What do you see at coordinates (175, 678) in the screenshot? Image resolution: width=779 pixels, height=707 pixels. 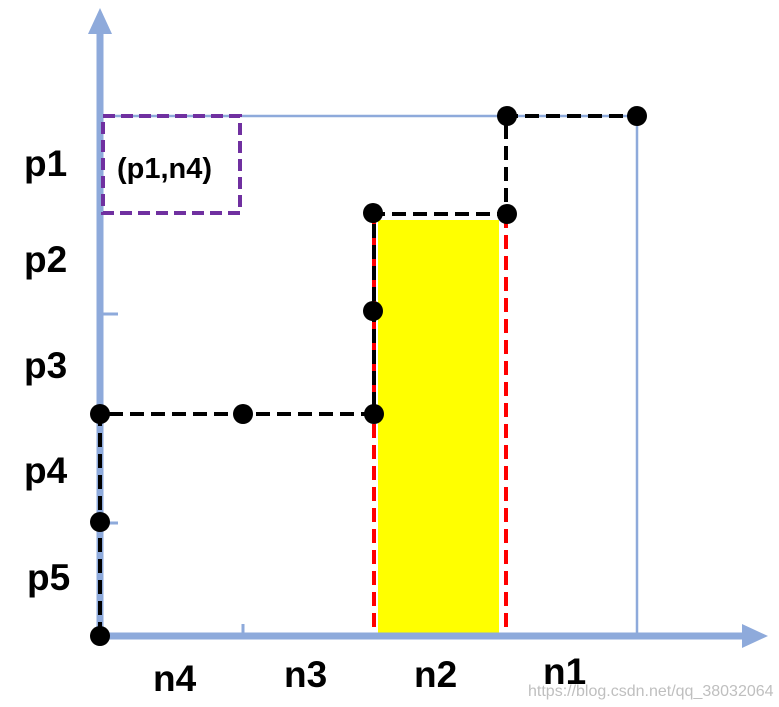 I see `x-label-n4: n4` at bounding box center [175, 678].